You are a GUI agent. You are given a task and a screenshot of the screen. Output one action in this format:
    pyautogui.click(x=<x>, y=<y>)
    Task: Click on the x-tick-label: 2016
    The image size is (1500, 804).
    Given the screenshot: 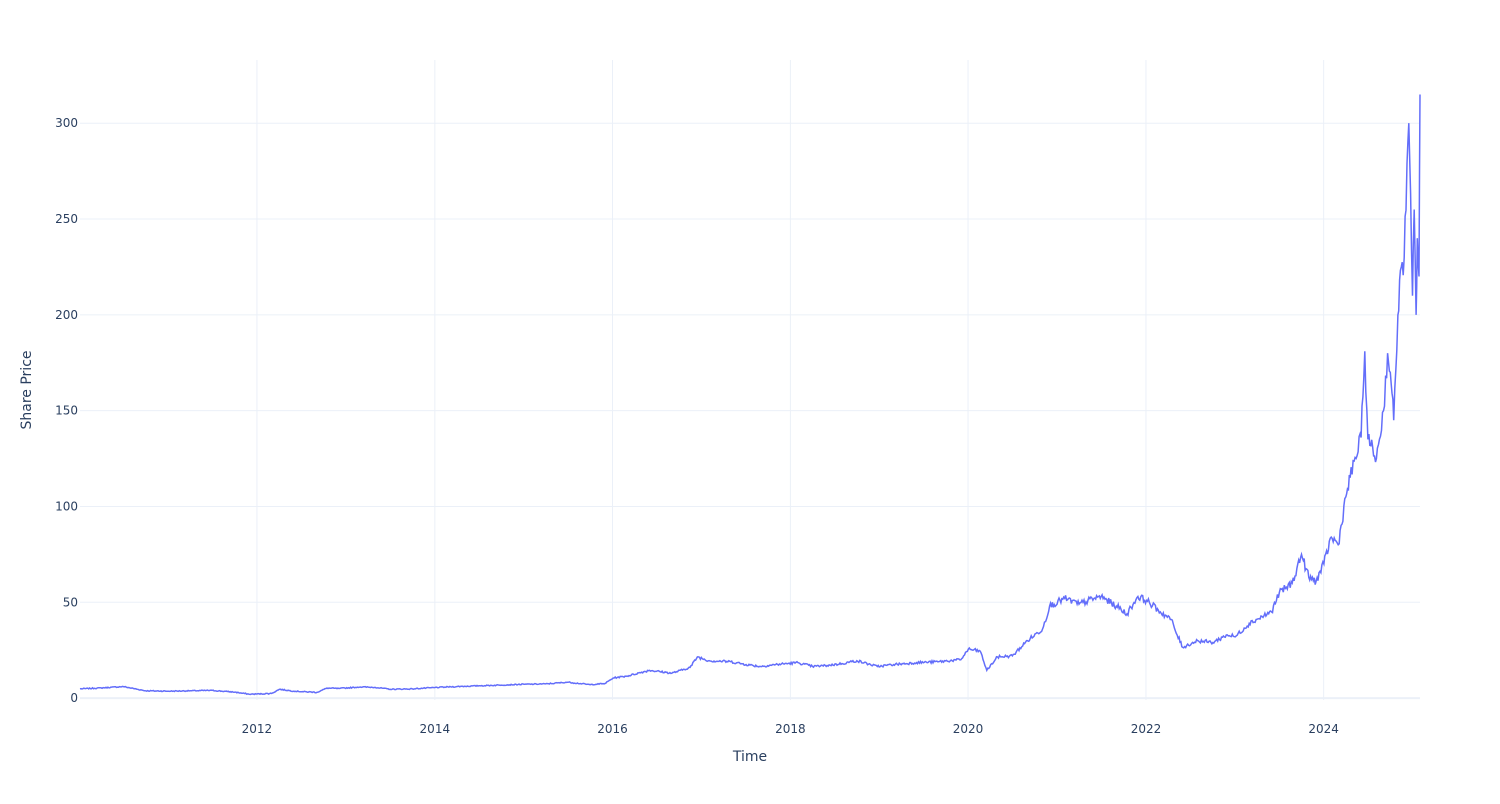 What is the action you would take?
    pyautogui.click(x=612, y=729)
    